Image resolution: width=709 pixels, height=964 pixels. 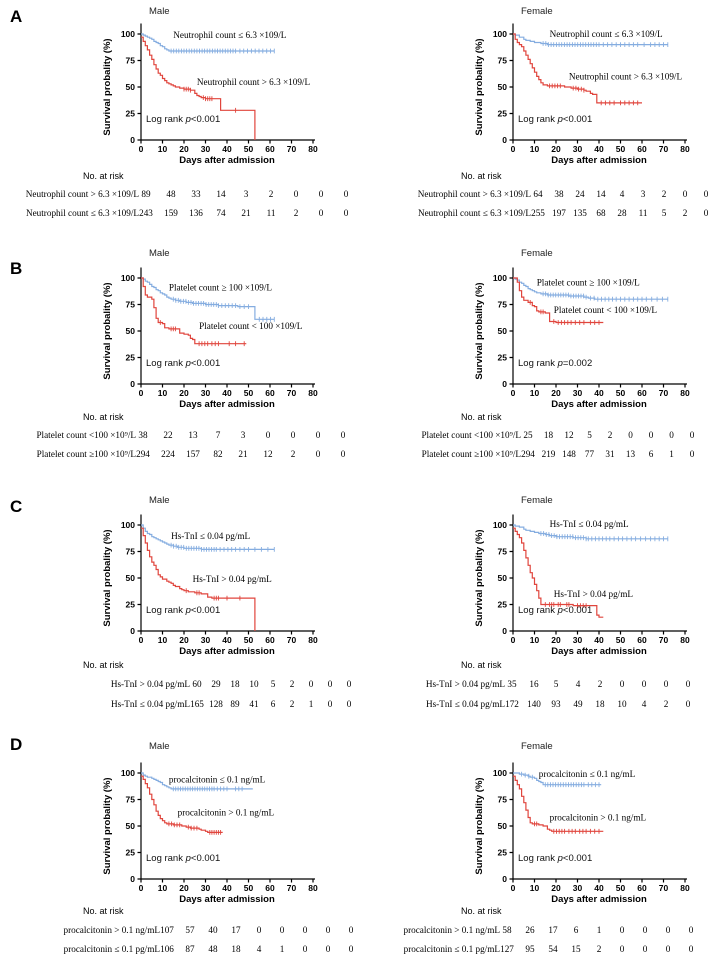 What do you see at coordinates (569, 454) in the screenshot?
I see `risk-count: 148` at bounding box center [569, 454].